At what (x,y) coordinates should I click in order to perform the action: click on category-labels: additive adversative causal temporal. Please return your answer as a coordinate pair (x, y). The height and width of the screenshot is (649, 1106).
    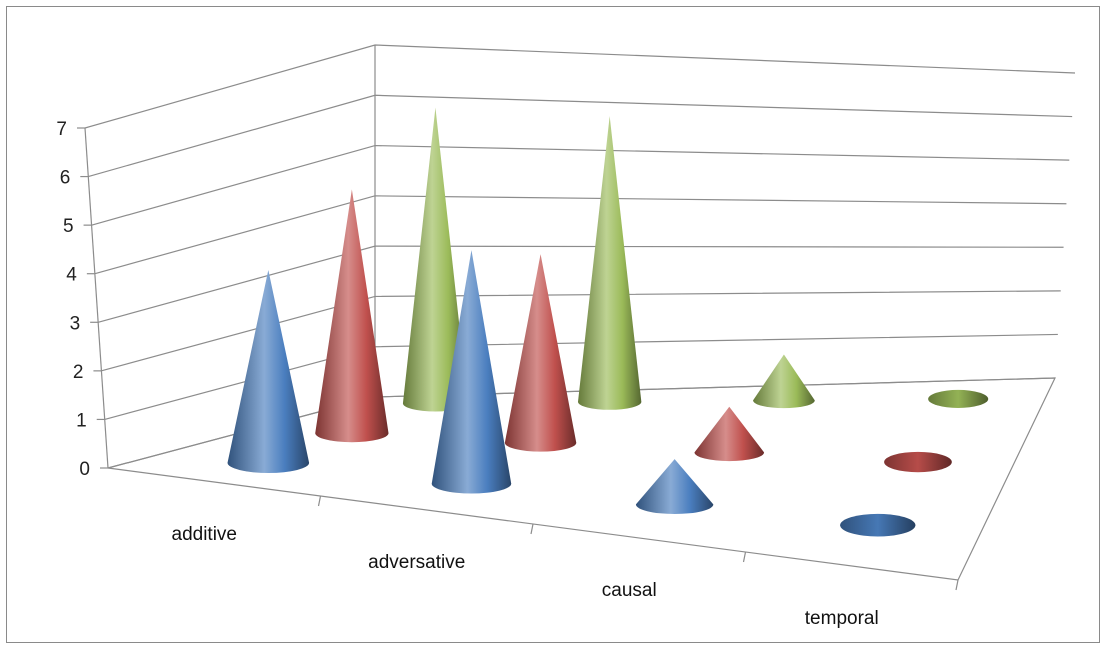
    Looking at the image, I should click on (565, 562).